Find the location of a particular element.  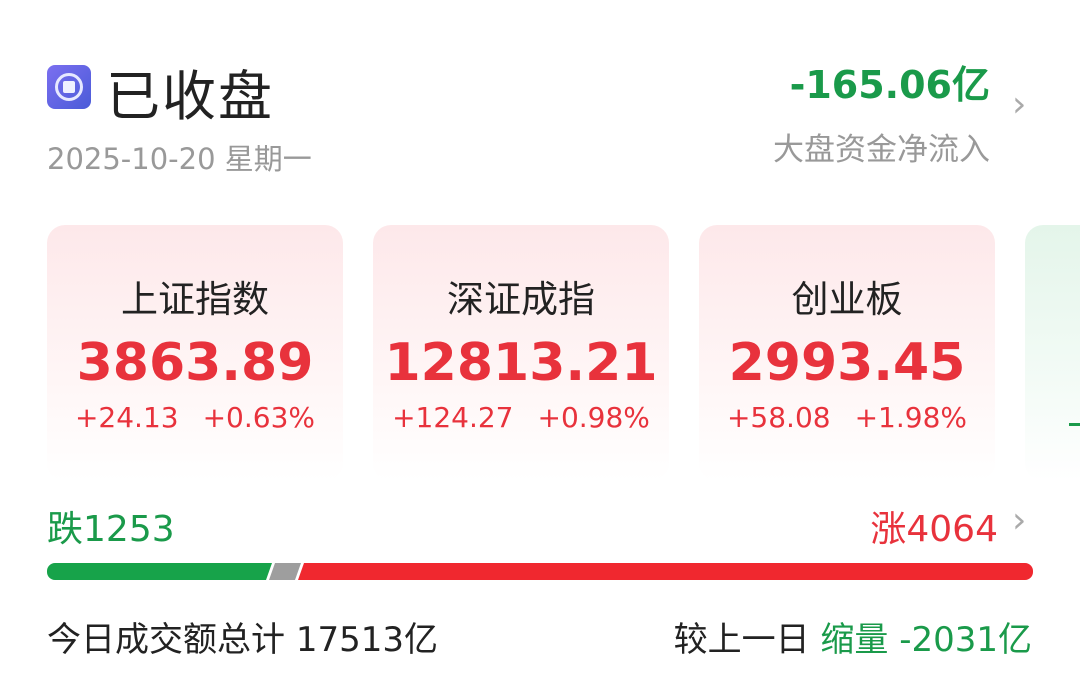

turnover-label: 今日成交额总计 is located at coordinates (166, 640).